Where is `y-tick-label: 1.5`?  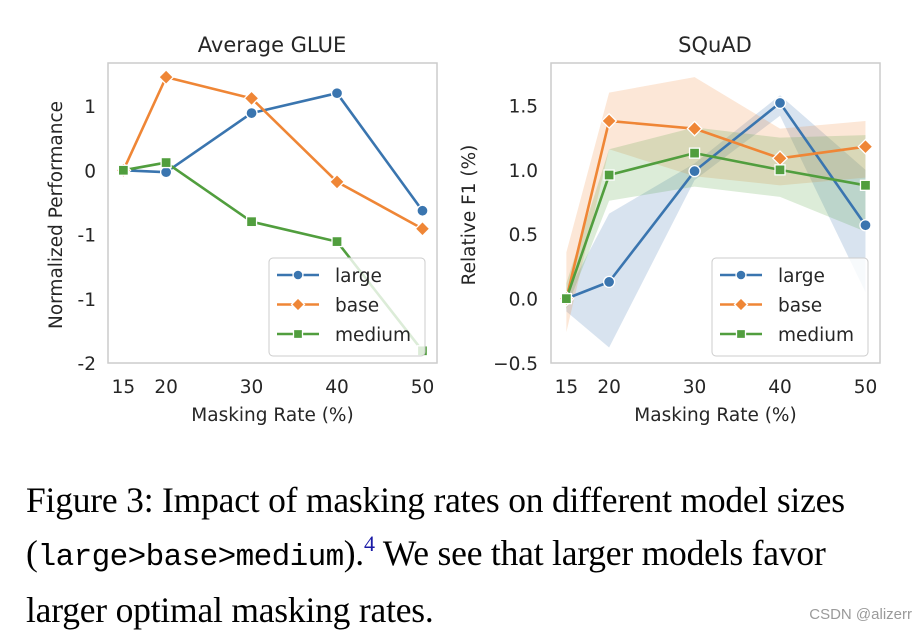
y-tick-label: 1.5 is located at coordinates (523, 106).